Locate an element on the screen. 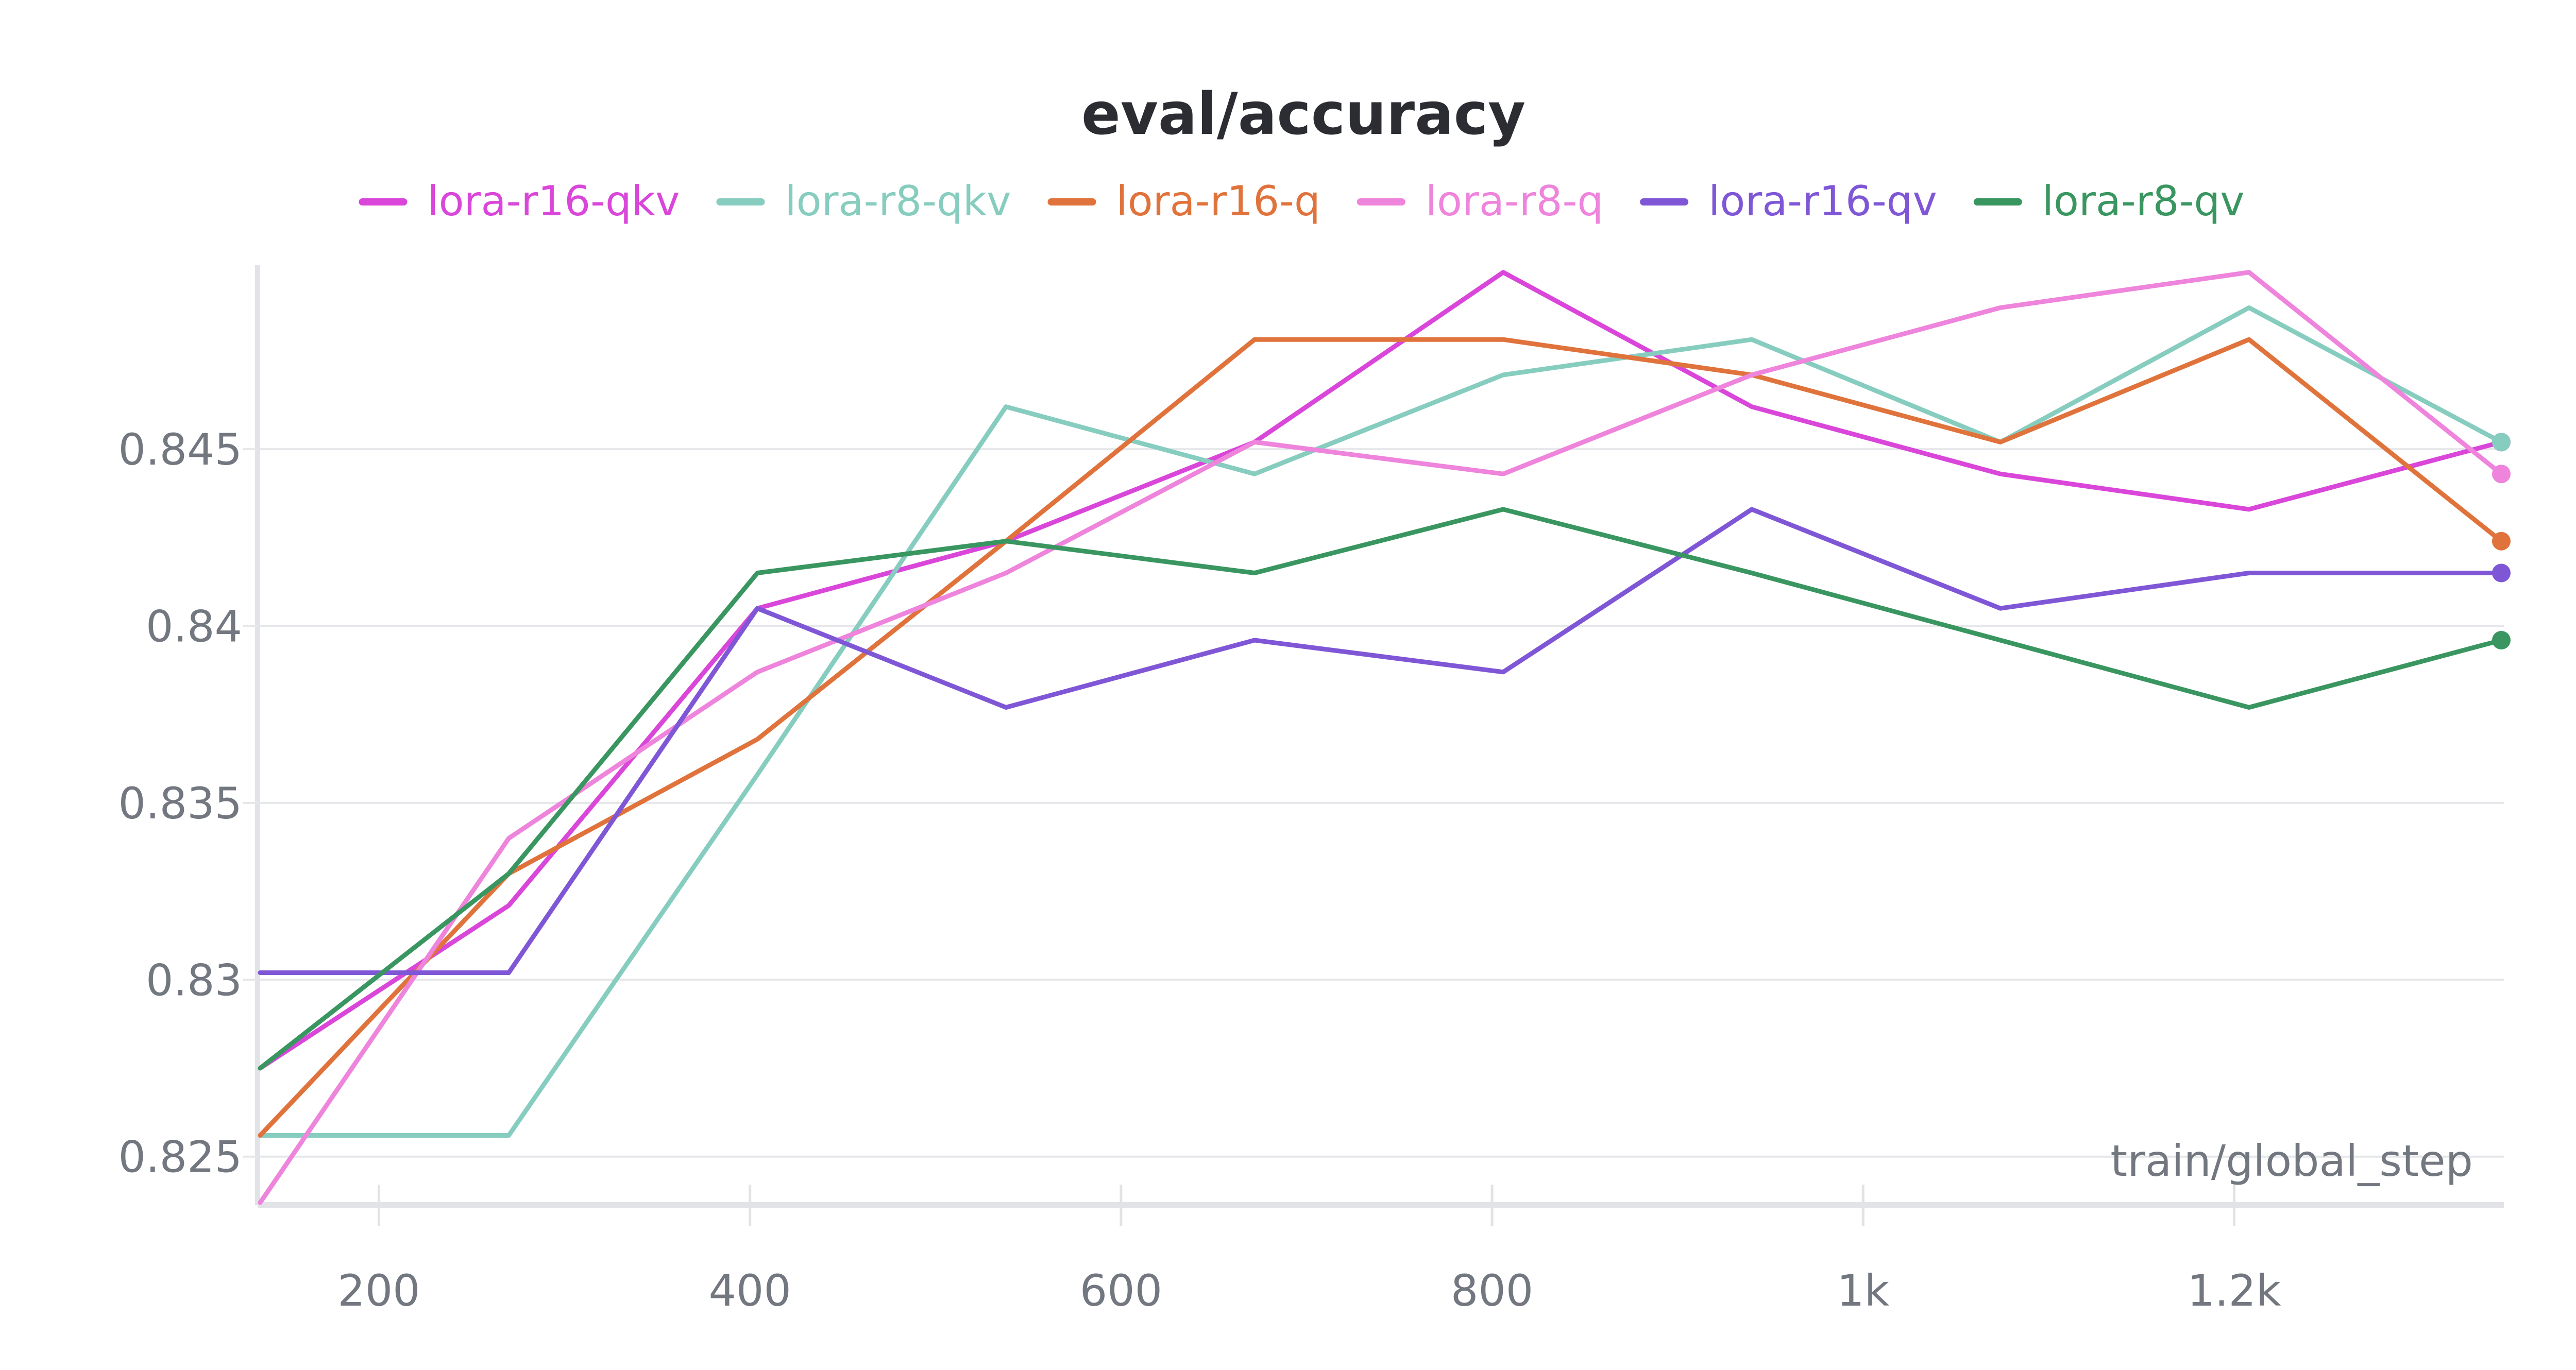 This screenshot has height=1370, width=2576. x-tick-label: 600 is located at coordinates (1121, 1290).